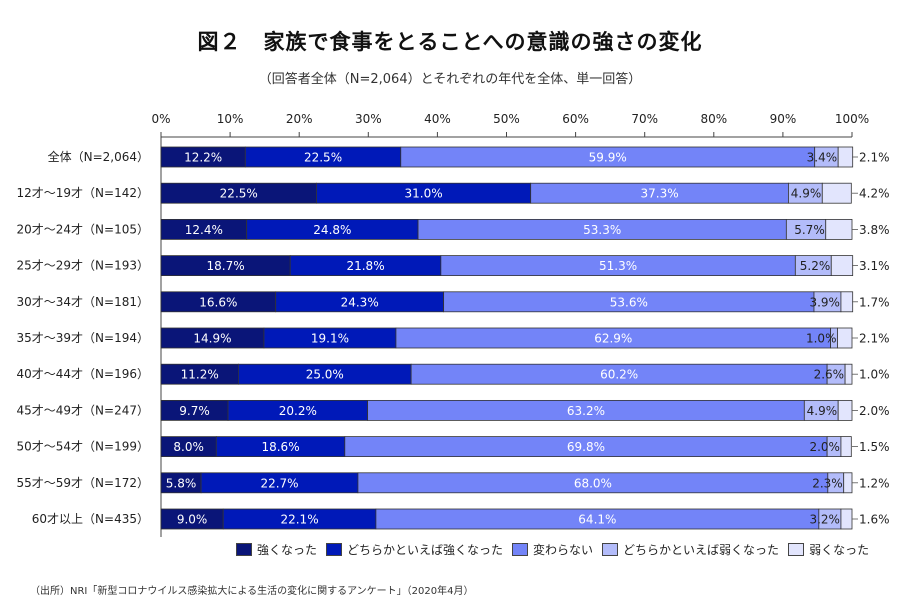  I want to click on x-tick-label: 50%, so click(506, 119).